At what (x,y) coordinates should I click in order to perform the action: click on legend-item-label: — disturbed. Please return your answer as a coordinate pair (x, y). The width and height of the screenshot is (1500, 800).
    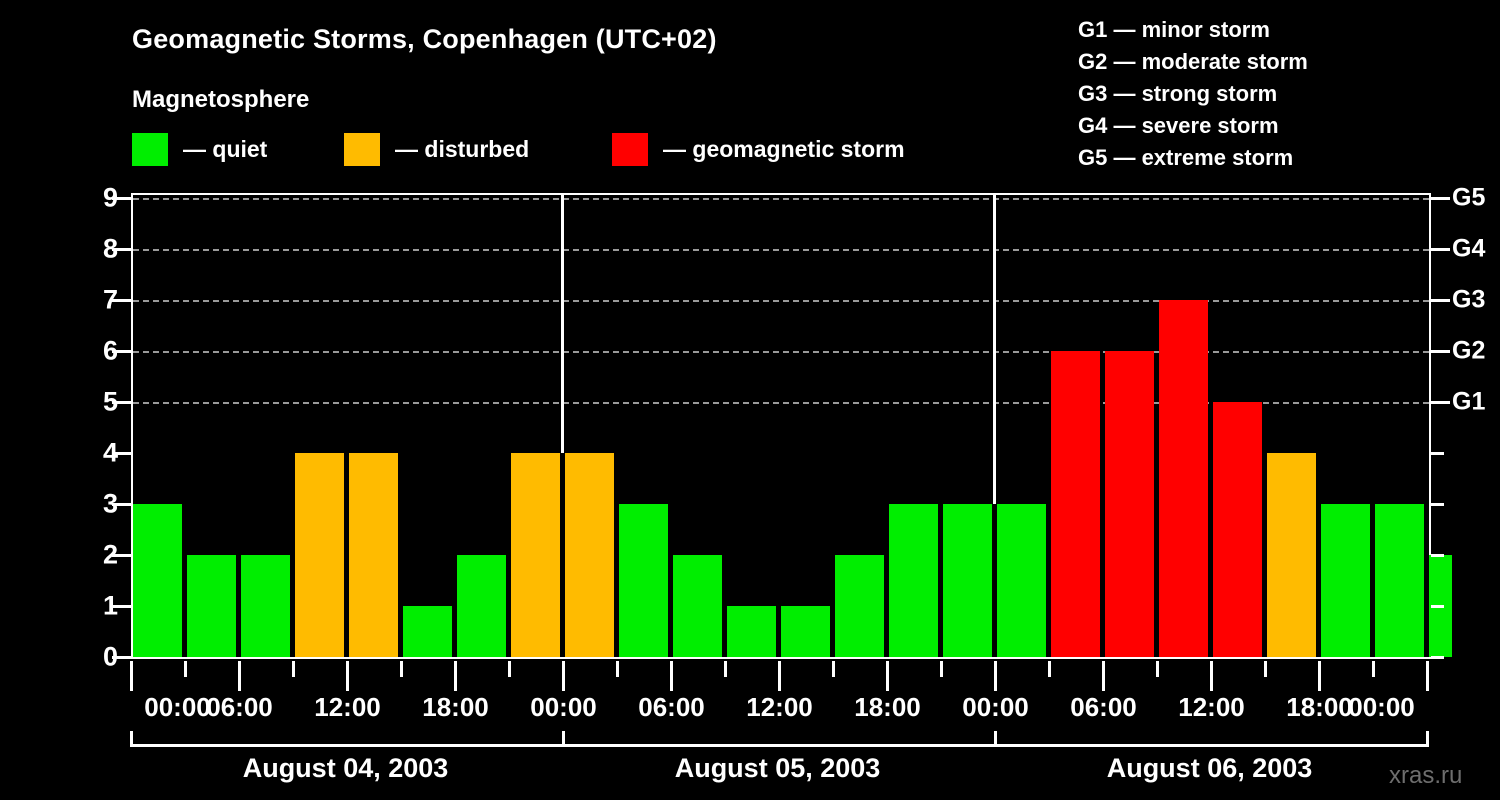
    Looking at the image, I should click on (462, 149).